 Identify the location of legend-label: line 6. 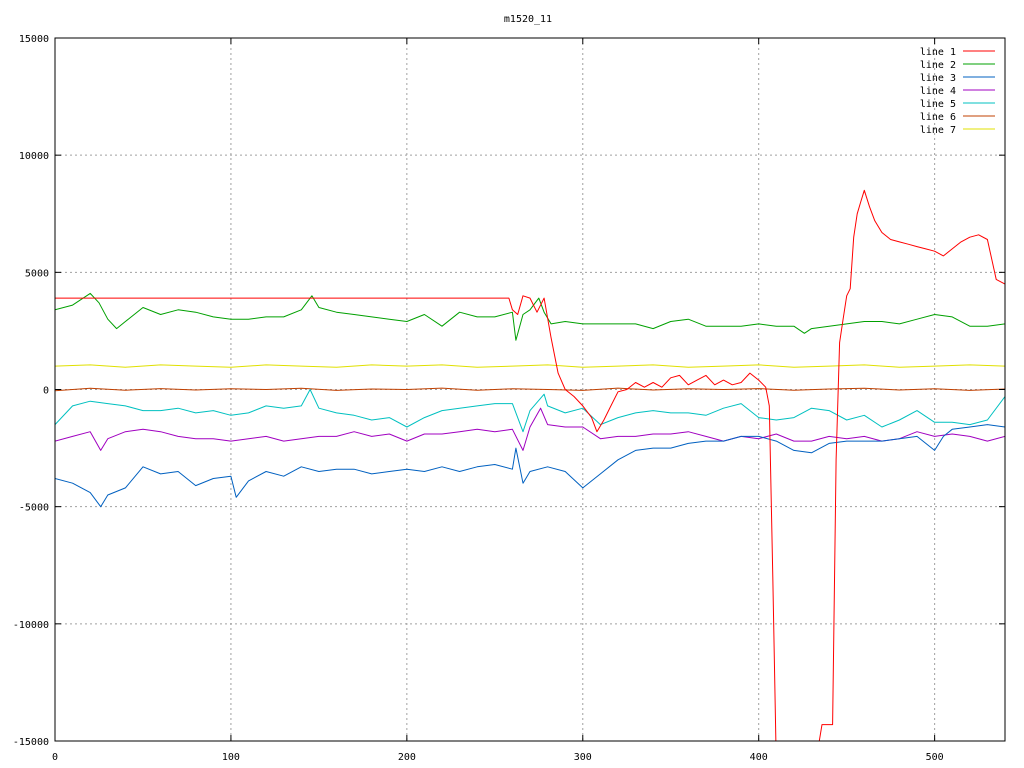
(938, 117).